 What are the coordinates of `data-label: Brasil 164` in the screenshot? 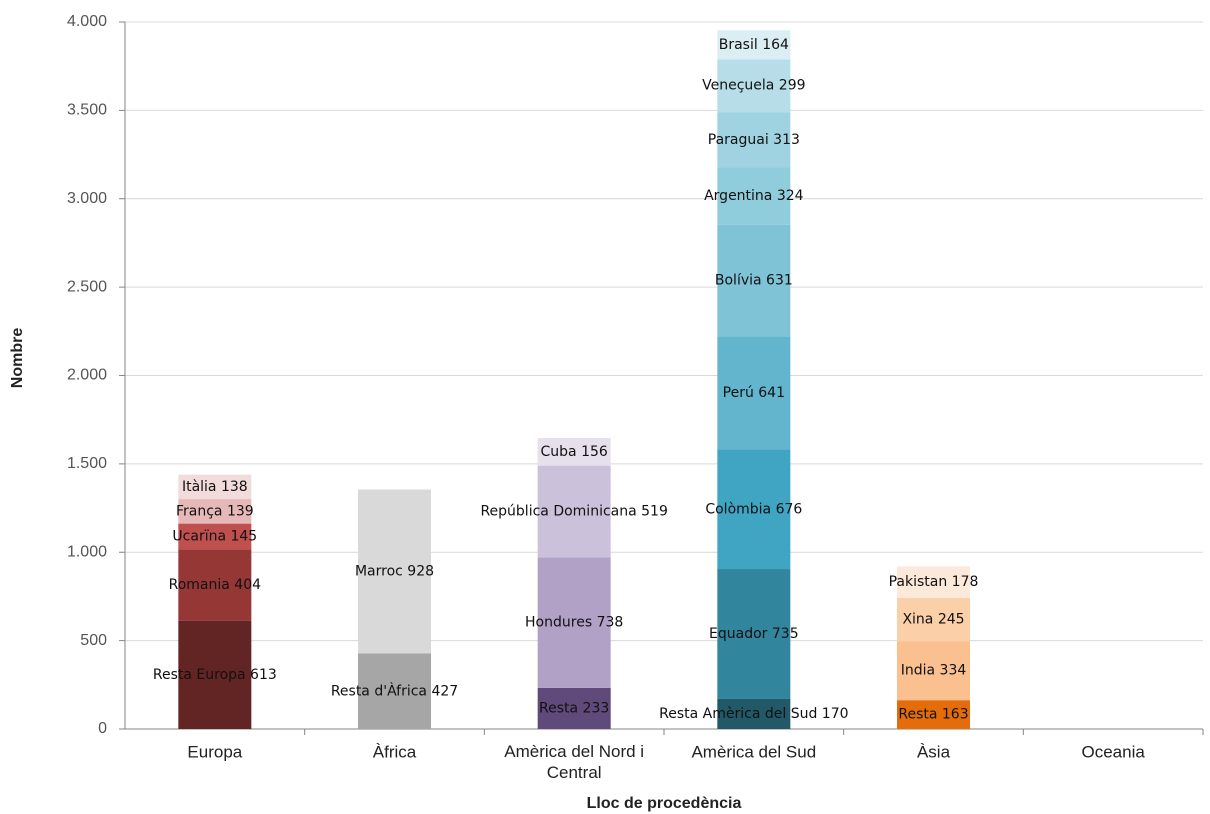 It's located at (754, 45).